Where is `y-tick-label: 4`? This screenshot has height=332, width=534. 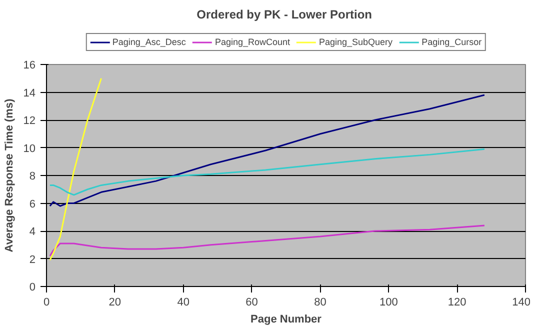 y-tick-label: 4 is located at coordinates (32, 232).